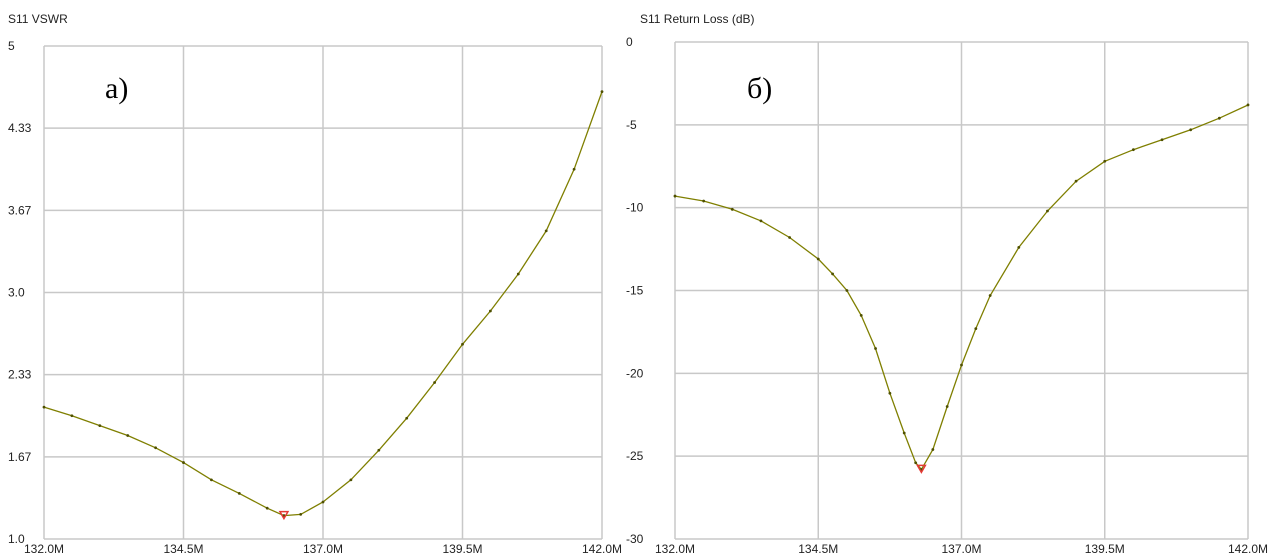 This screenshot has width=1269, height=559. I want to click on return-loss-y-tick-label: -30, so click(635, 539).